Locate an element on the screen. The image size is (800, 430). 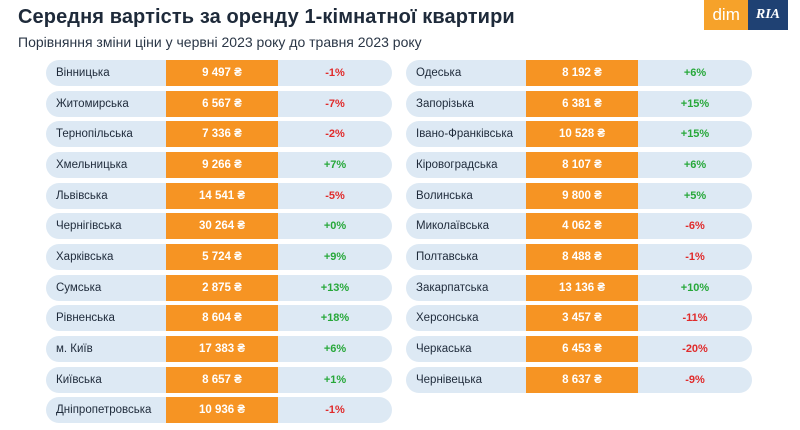
table-row: Закарпатська 13 136 ₴ +10% is located at coordinates (579, 287).